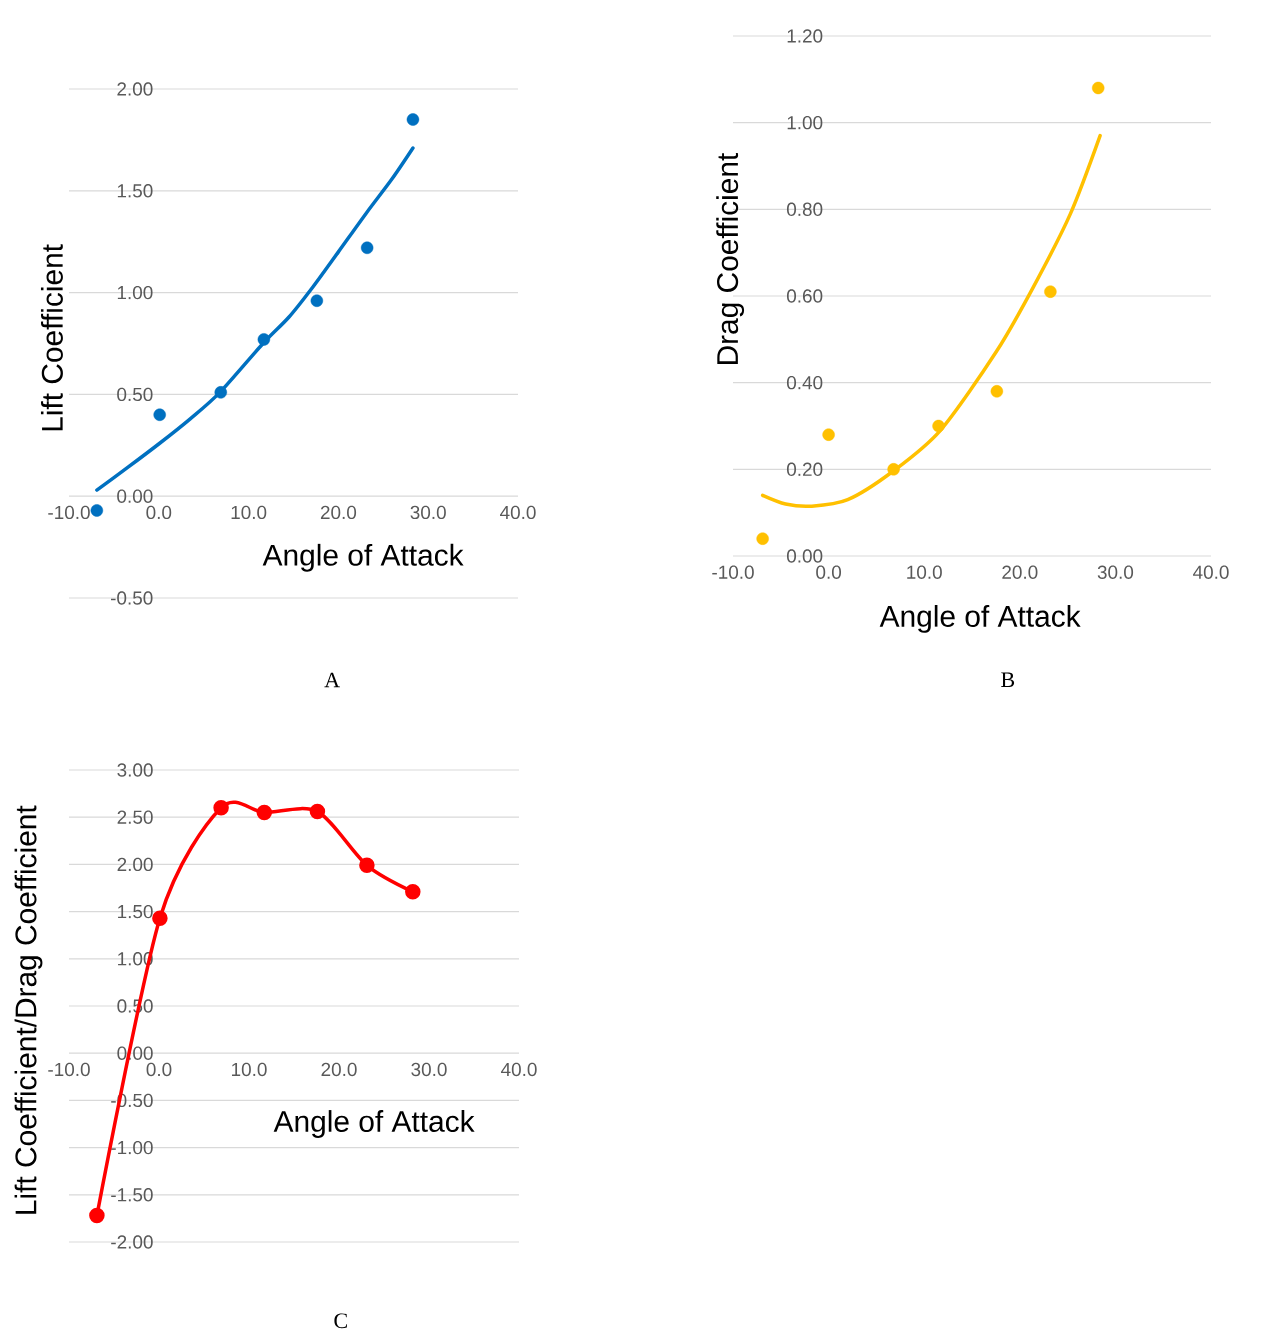 Image resolution: width=1274 pixels, height=1334 pixels. What do you see at coordinates (730, 258) in the screenshot?
I see `y-axis-title: Drag Coefficient` at bounding box center [730, 258].